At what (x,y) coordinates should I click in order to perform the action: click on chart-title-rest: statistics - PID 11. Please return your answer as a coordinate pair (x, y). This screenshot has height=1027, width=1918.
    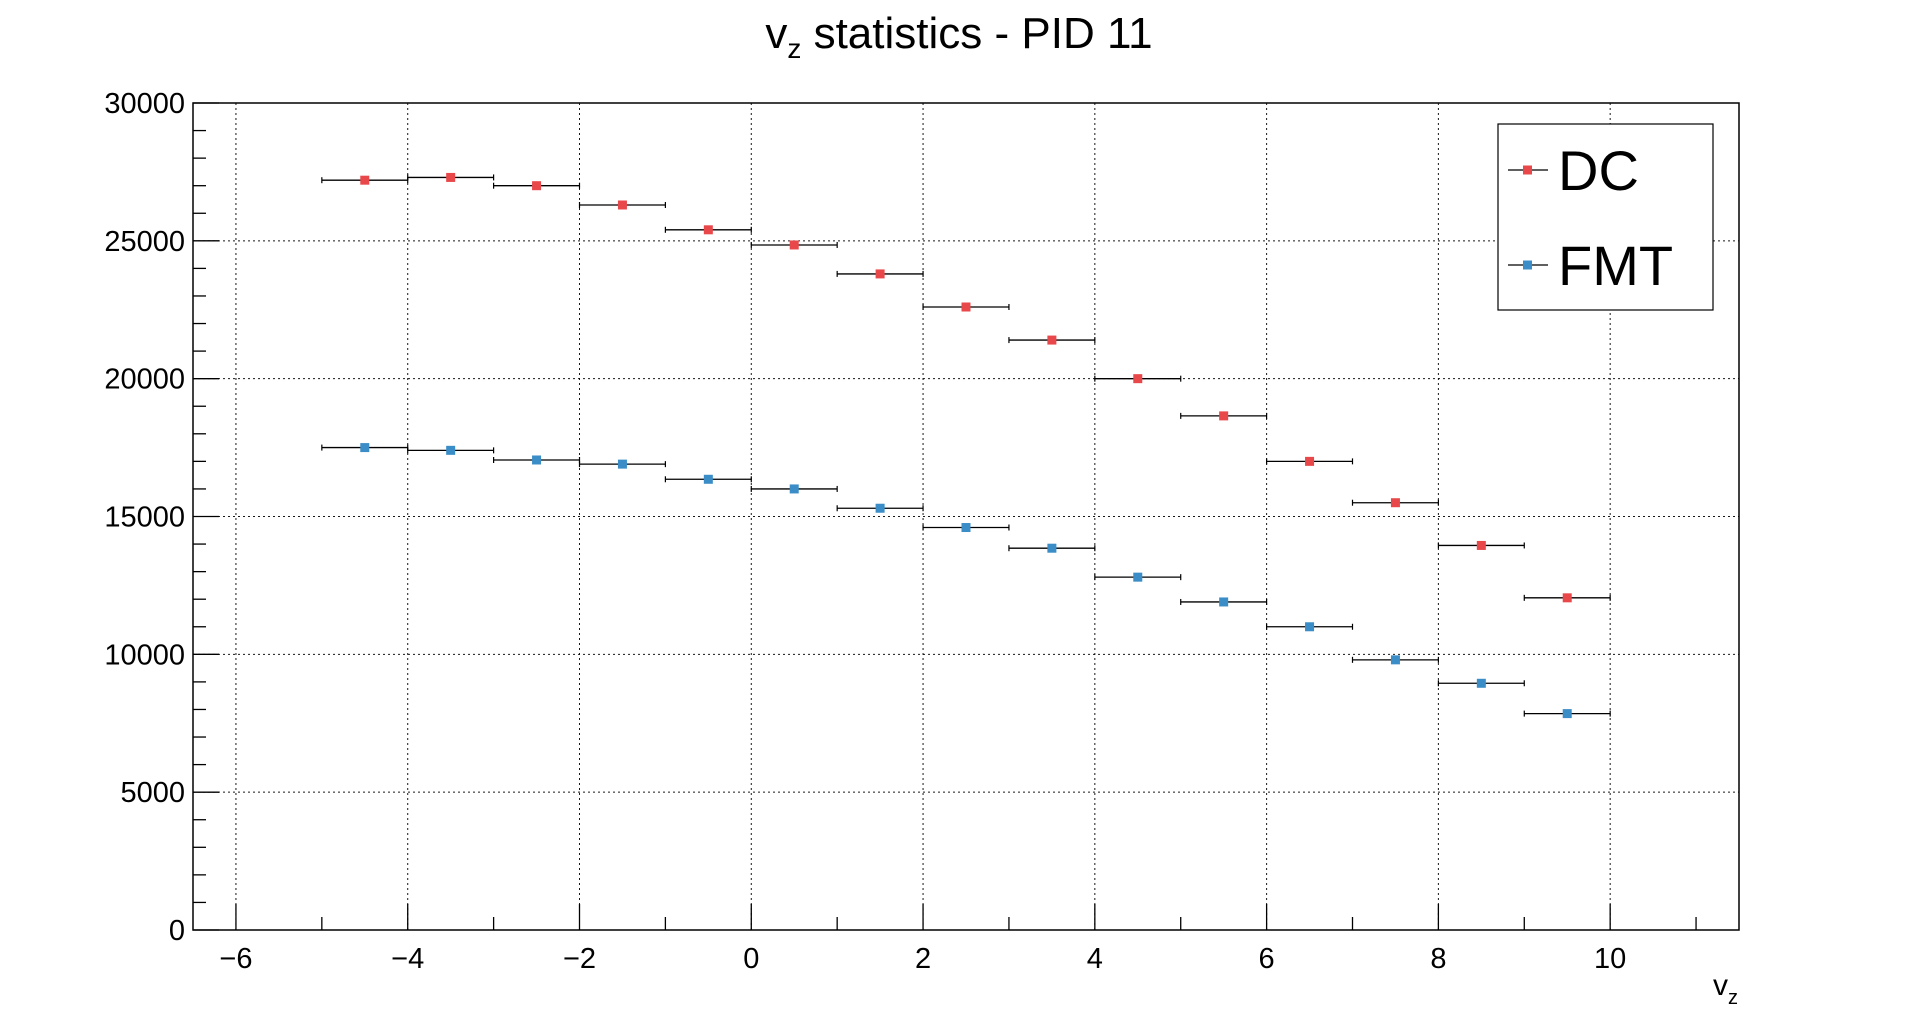
    Looking at the image, I should click on (976, 33).